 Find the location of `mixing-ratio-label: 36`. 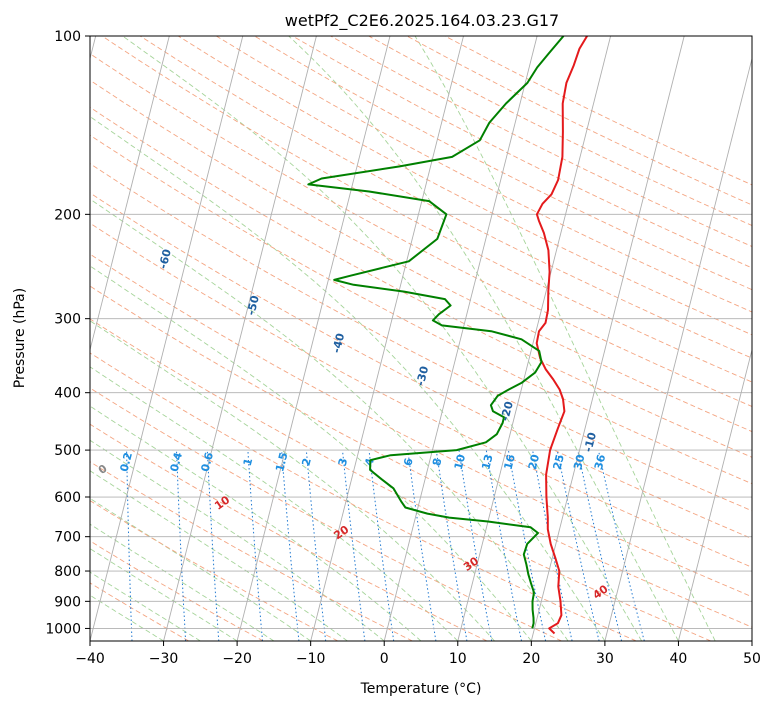

mixing-ratio-label: 36 is located at coordinates (600, 462).